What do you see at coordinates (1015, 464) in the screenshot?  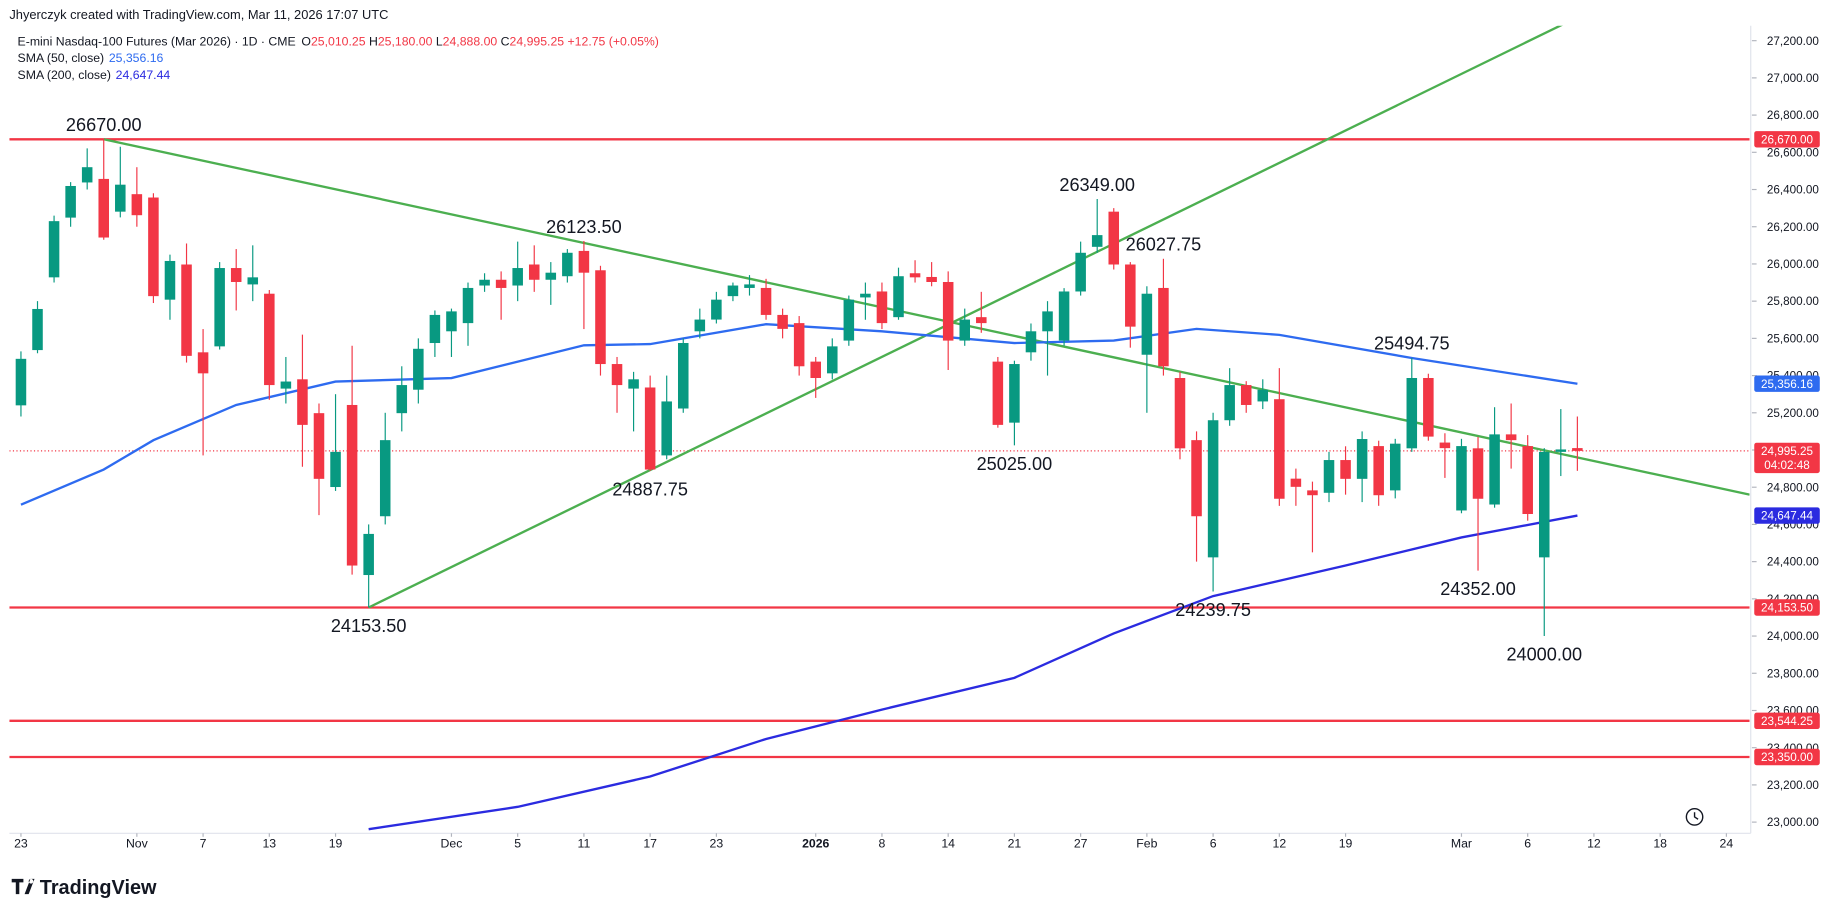 I see `annotation: 25025.00` at bounding box center [1015, 464].